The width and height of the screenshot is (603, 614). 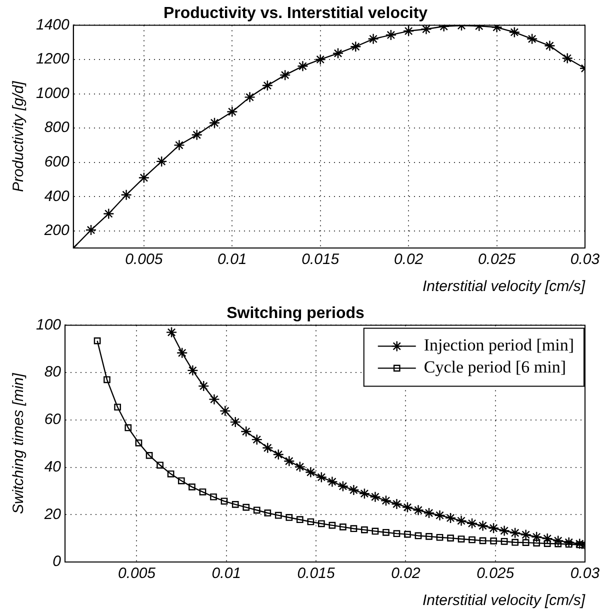 I want to click on y-tick-label: 200, so click(x=56, y=231).